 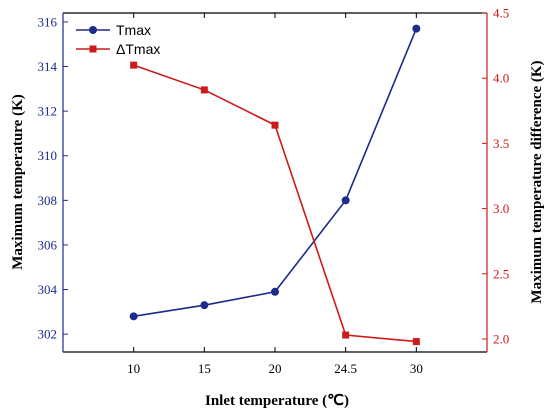 What do you see at coordinates (501, 273) in the screenshot?
I see `y-right-tick-label: 2.5` at bounding box center [501, 273].